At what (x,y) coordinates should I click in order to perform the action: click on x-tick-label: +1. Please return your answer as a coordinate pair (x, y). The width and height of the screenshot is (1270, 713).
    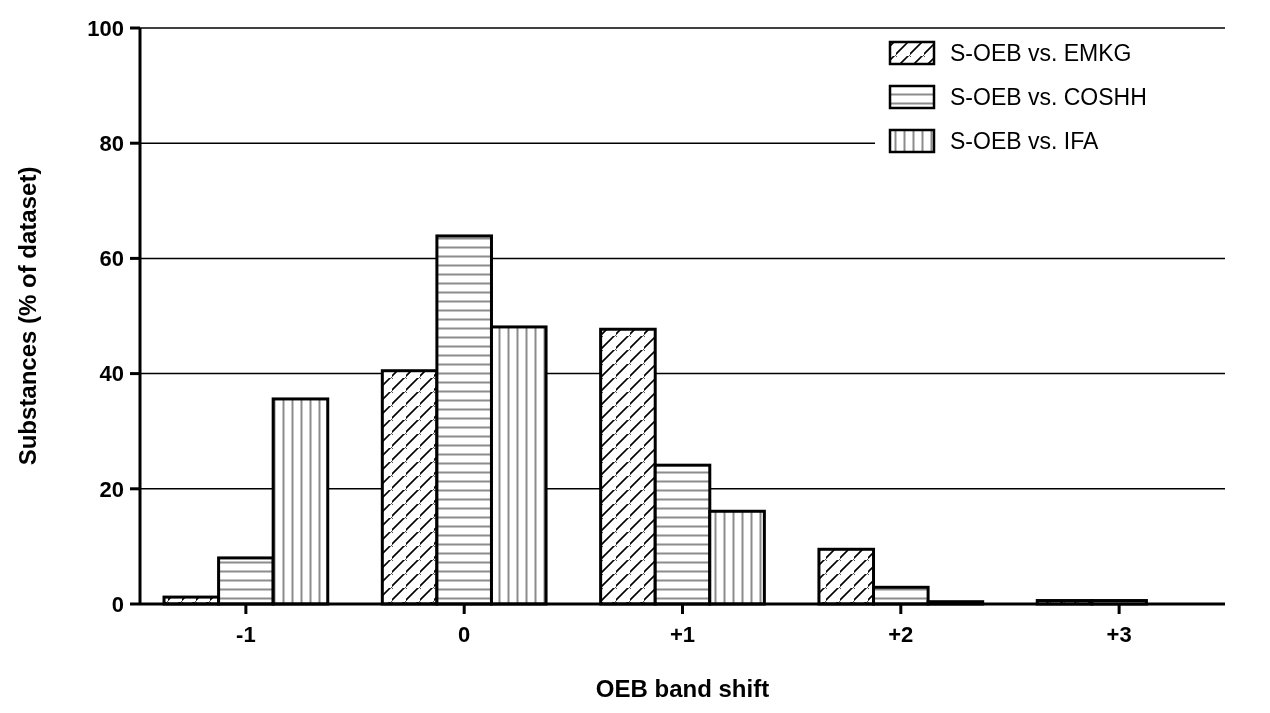
    Looking at the image, I should click on (682, 634).